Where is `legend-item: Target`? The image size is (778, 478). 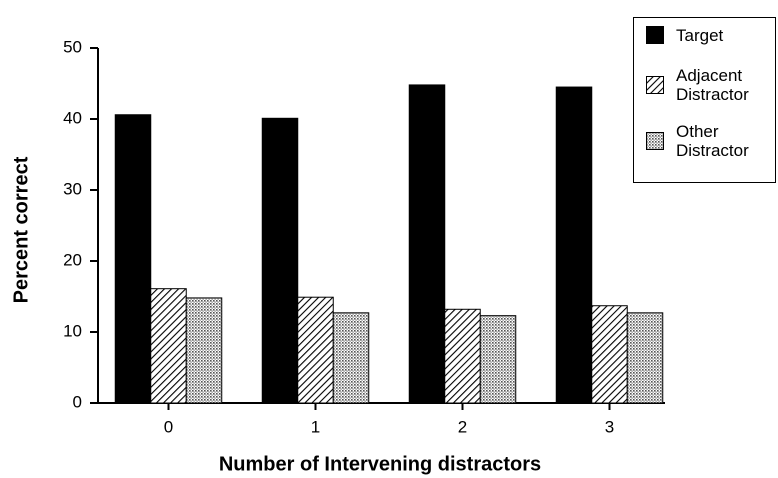
legend-item: Target is located at coordinates (709, 35).